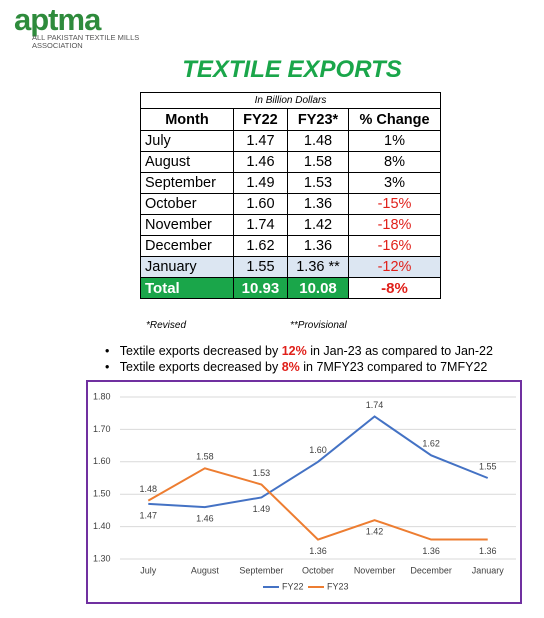 This screenshot has height=618, width=544. What do you see at coordinates (260, 183) in the screenshot?
I see `table-cell: 1.49` at bounding box center [260, 183].